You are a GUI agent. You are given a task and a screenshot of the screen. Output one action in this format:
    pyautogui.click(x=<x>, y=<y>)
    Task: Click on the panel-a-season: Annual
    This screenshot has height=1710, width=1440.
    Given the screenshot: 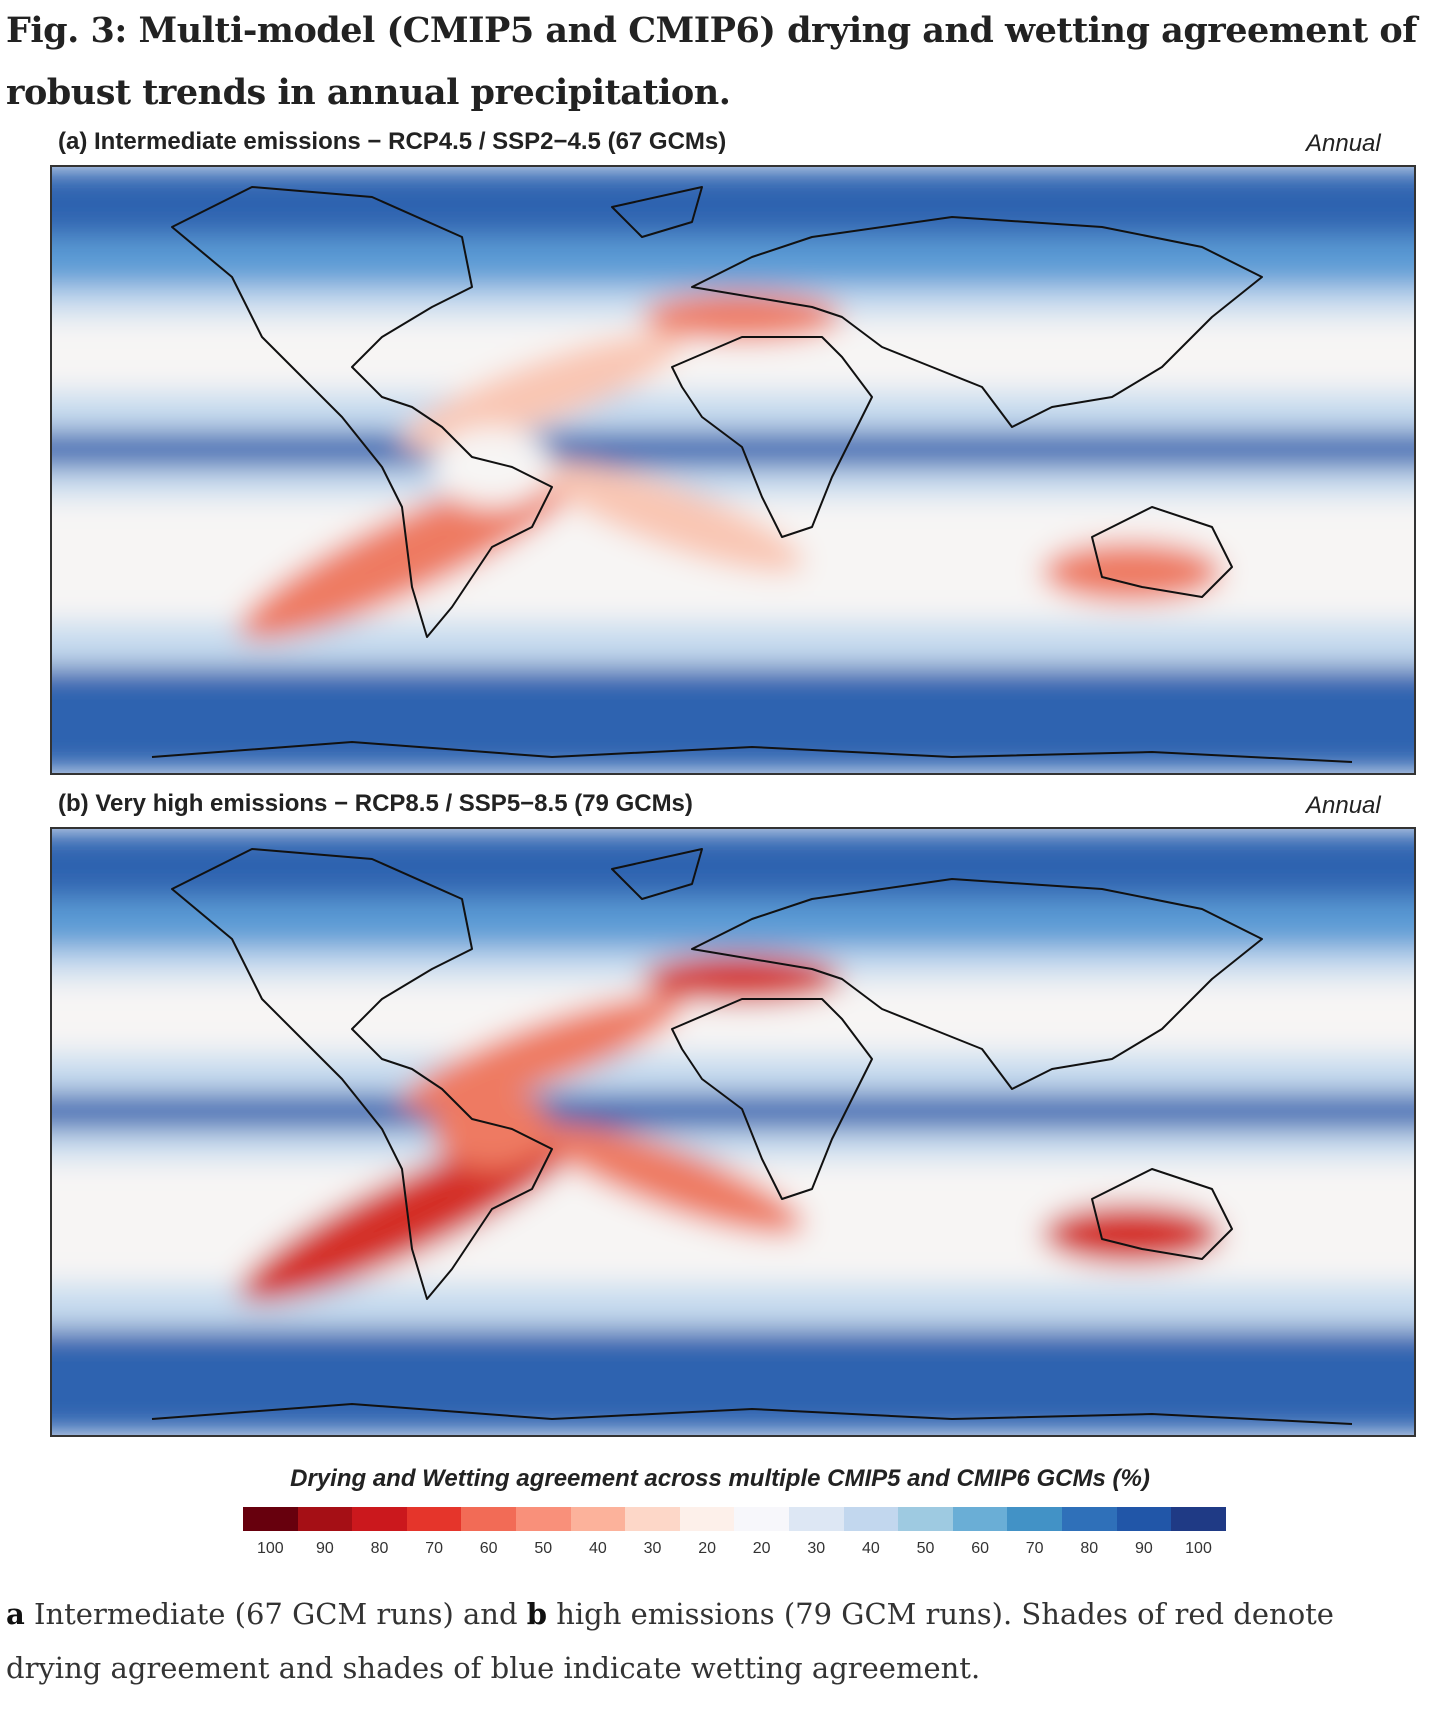 What is the action you would take?
    pyautogui.click(x=1343, y=143)
    